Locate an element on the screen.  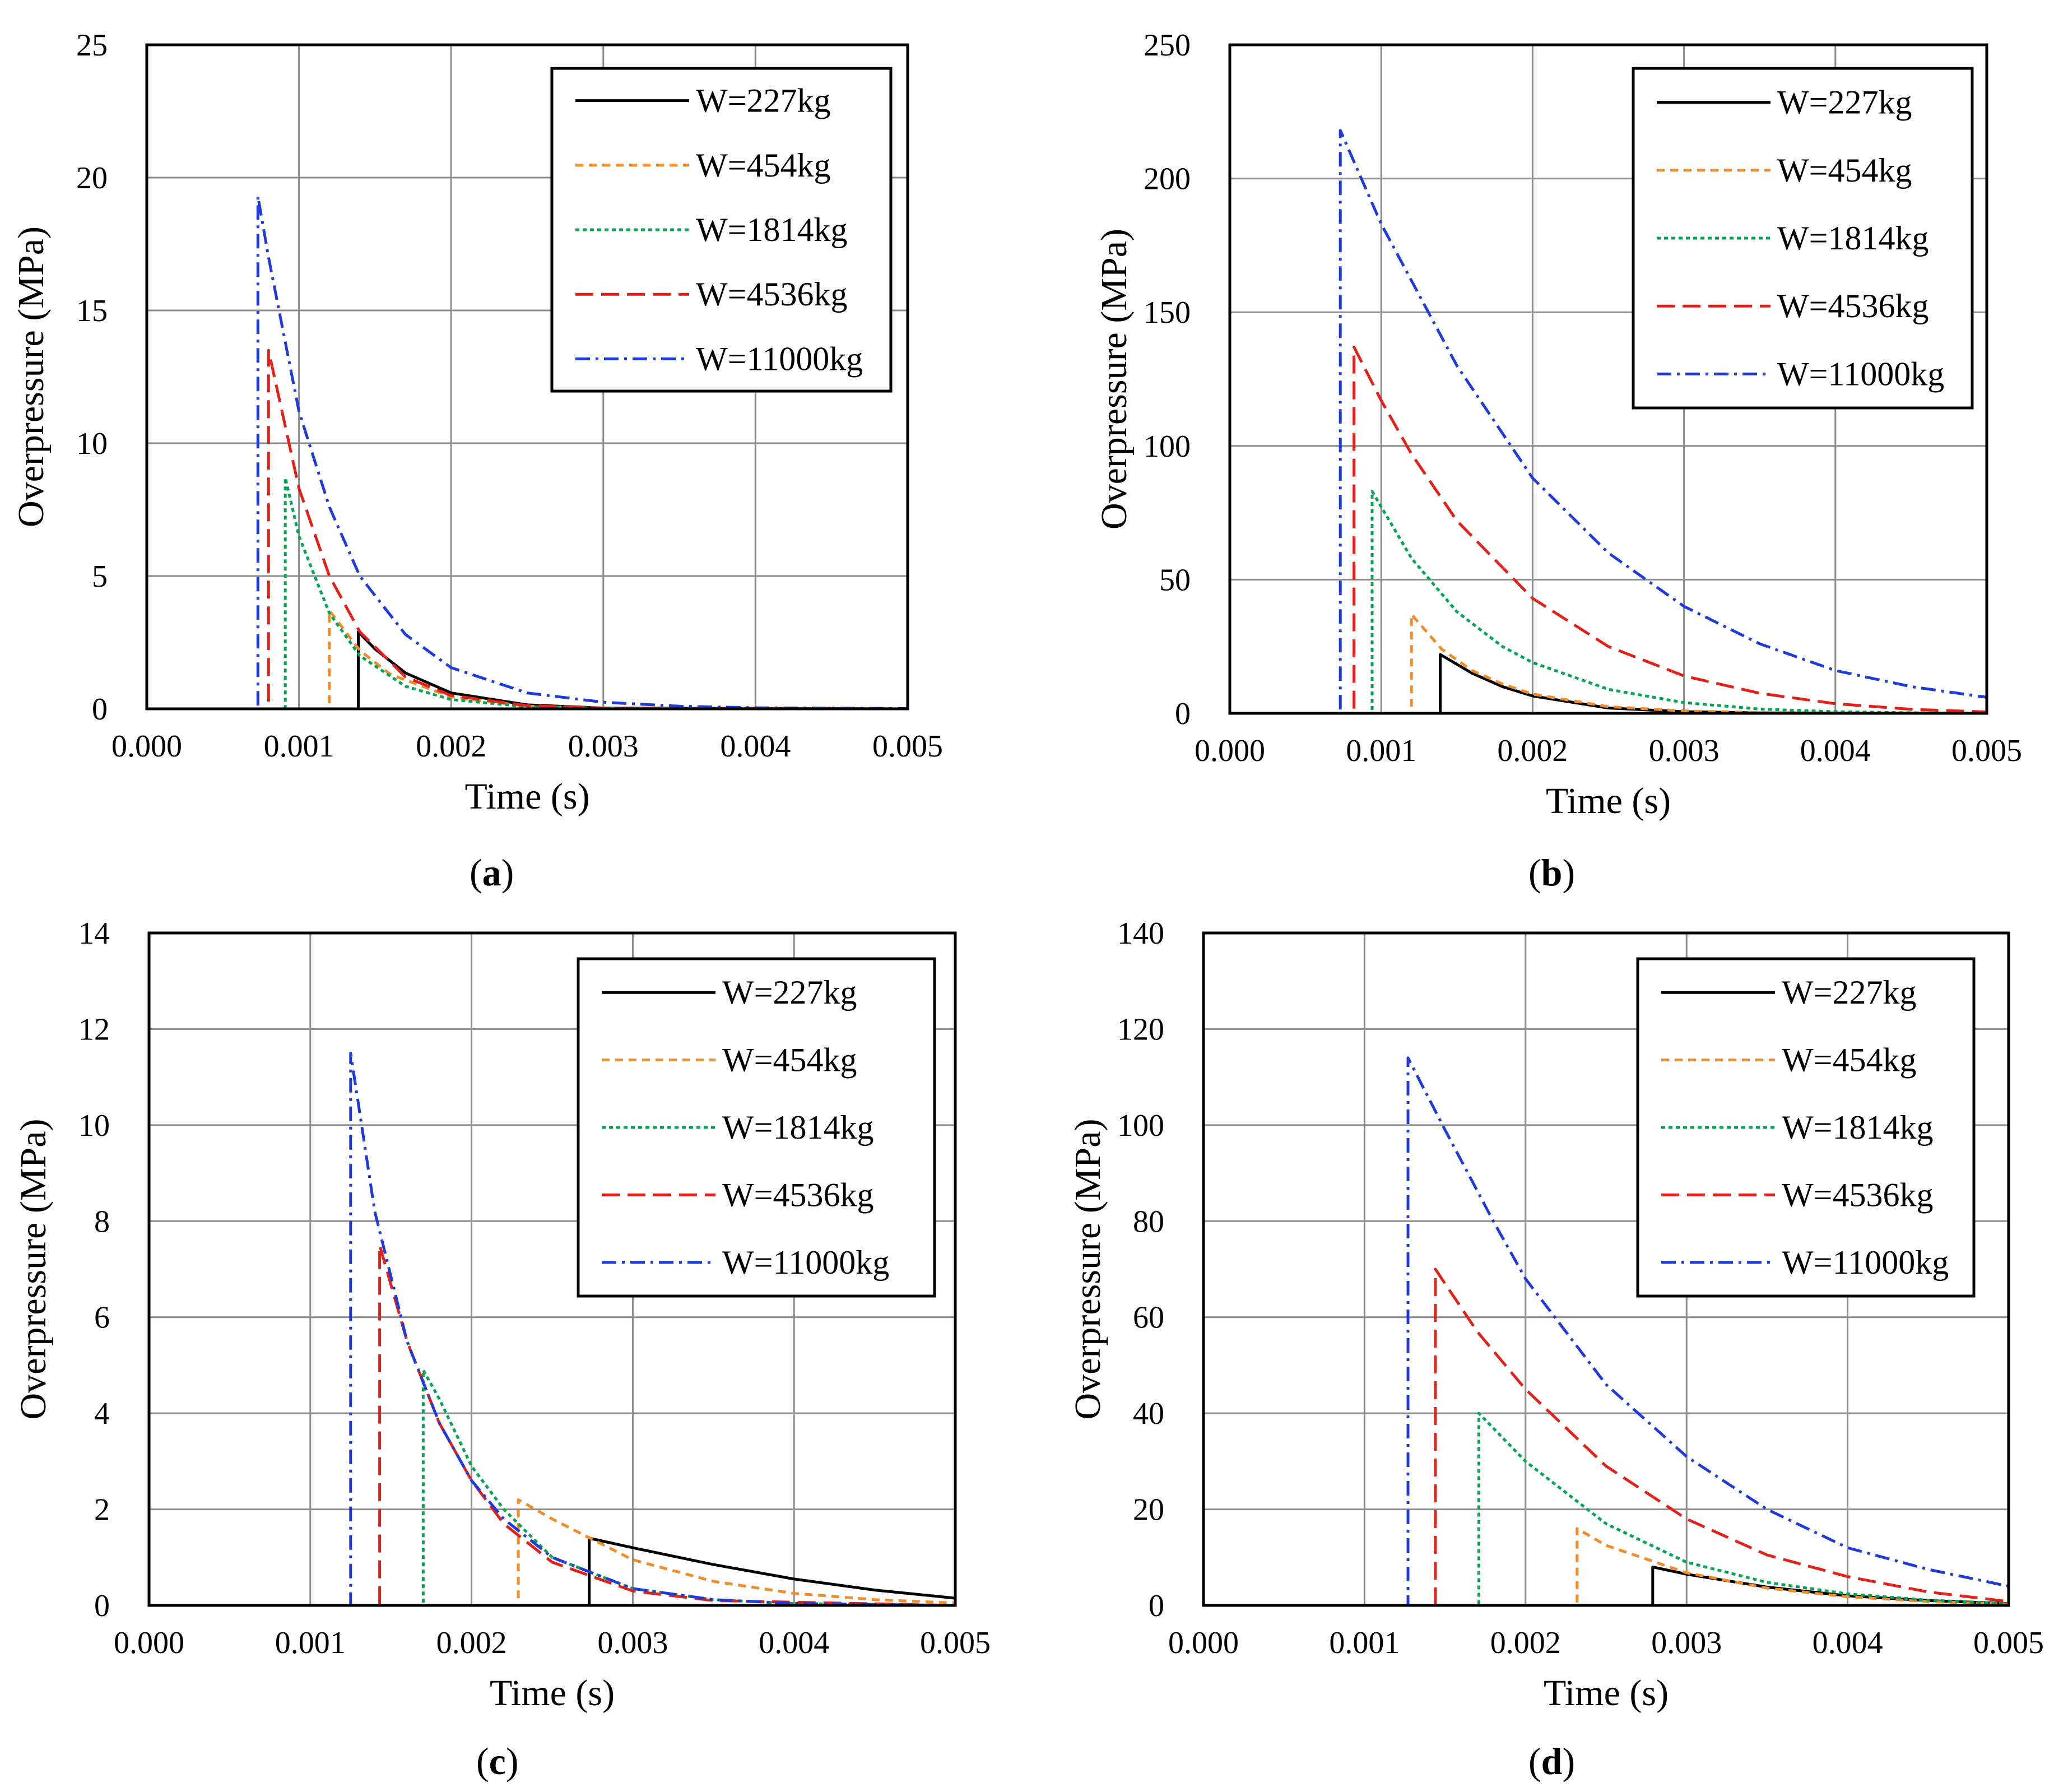
y-tick-label: 40 is located at coordinates (1148, 1413).